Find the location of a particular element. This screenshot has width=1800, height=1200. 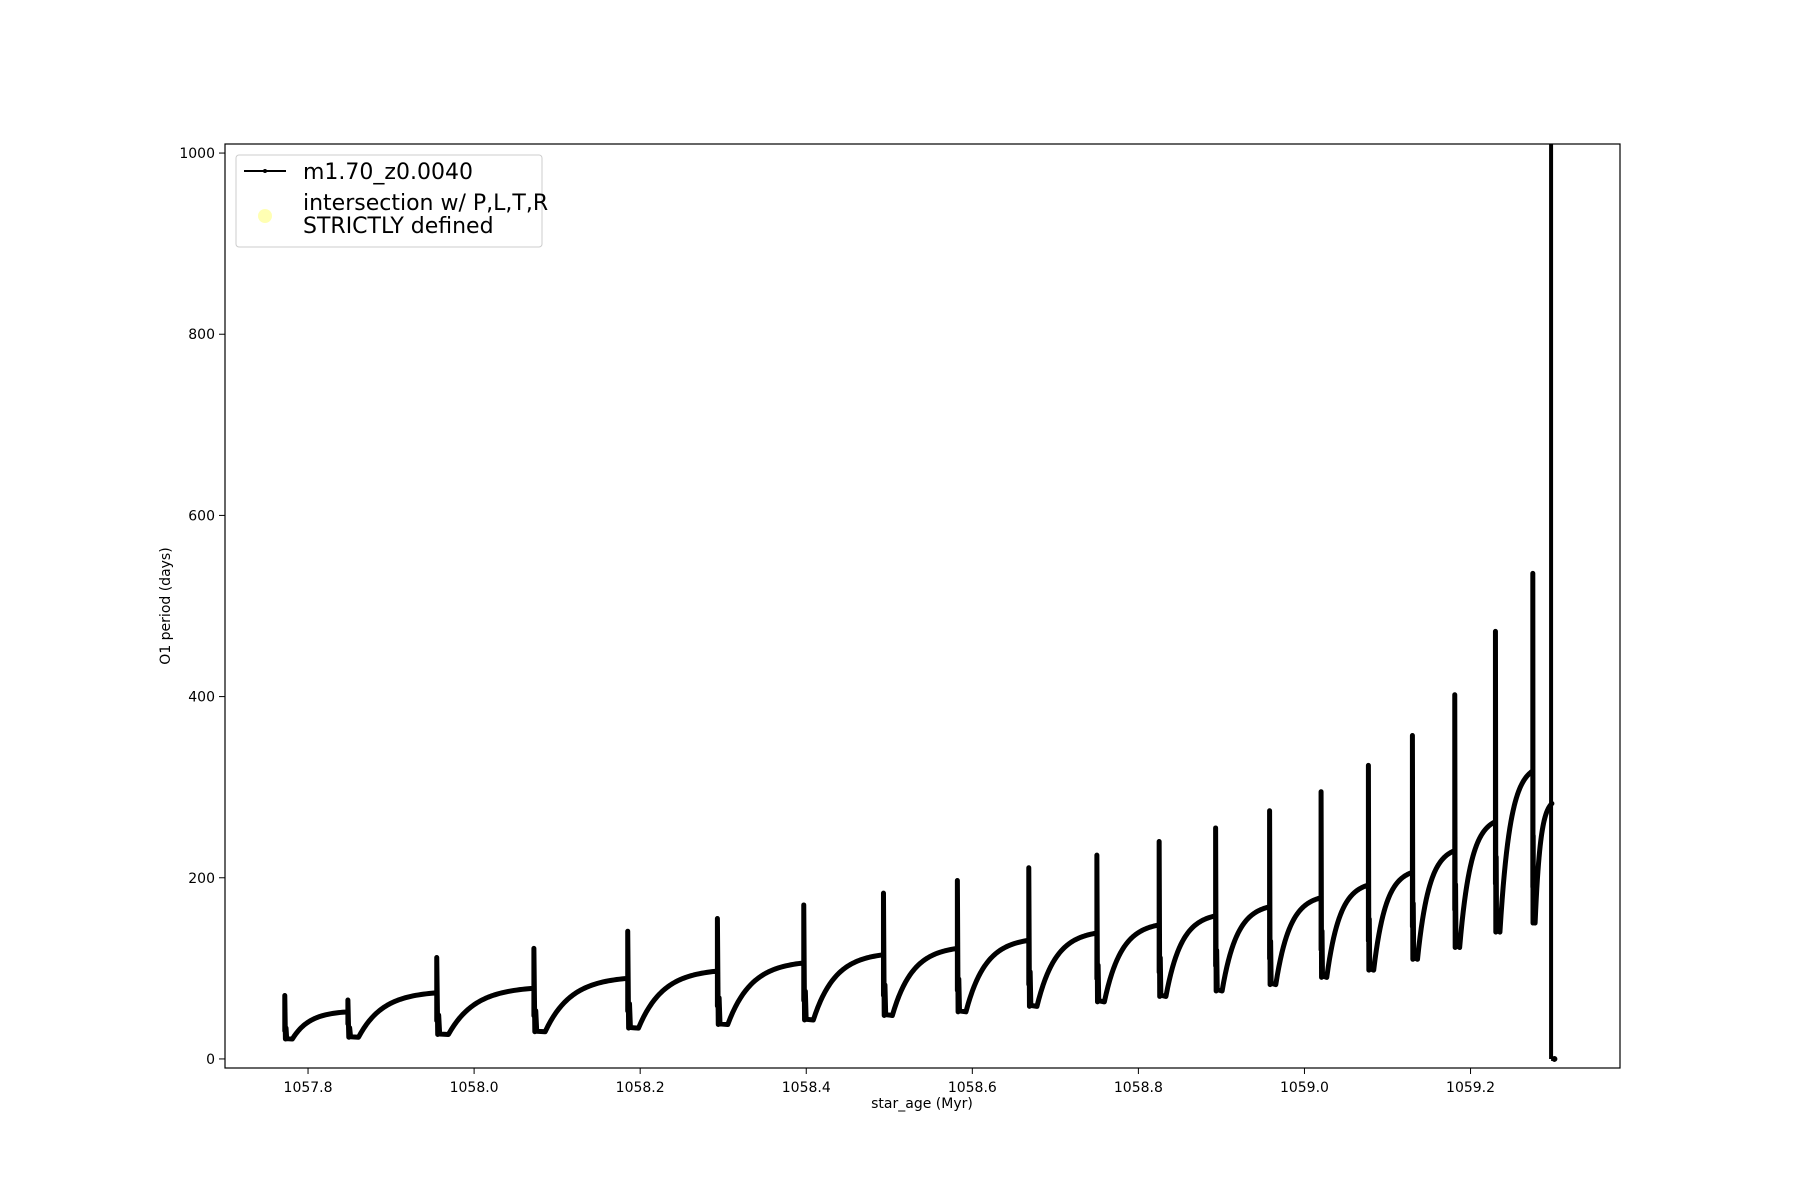

x-tick-label: 1058.6 is located at coordinates (972, 1088).